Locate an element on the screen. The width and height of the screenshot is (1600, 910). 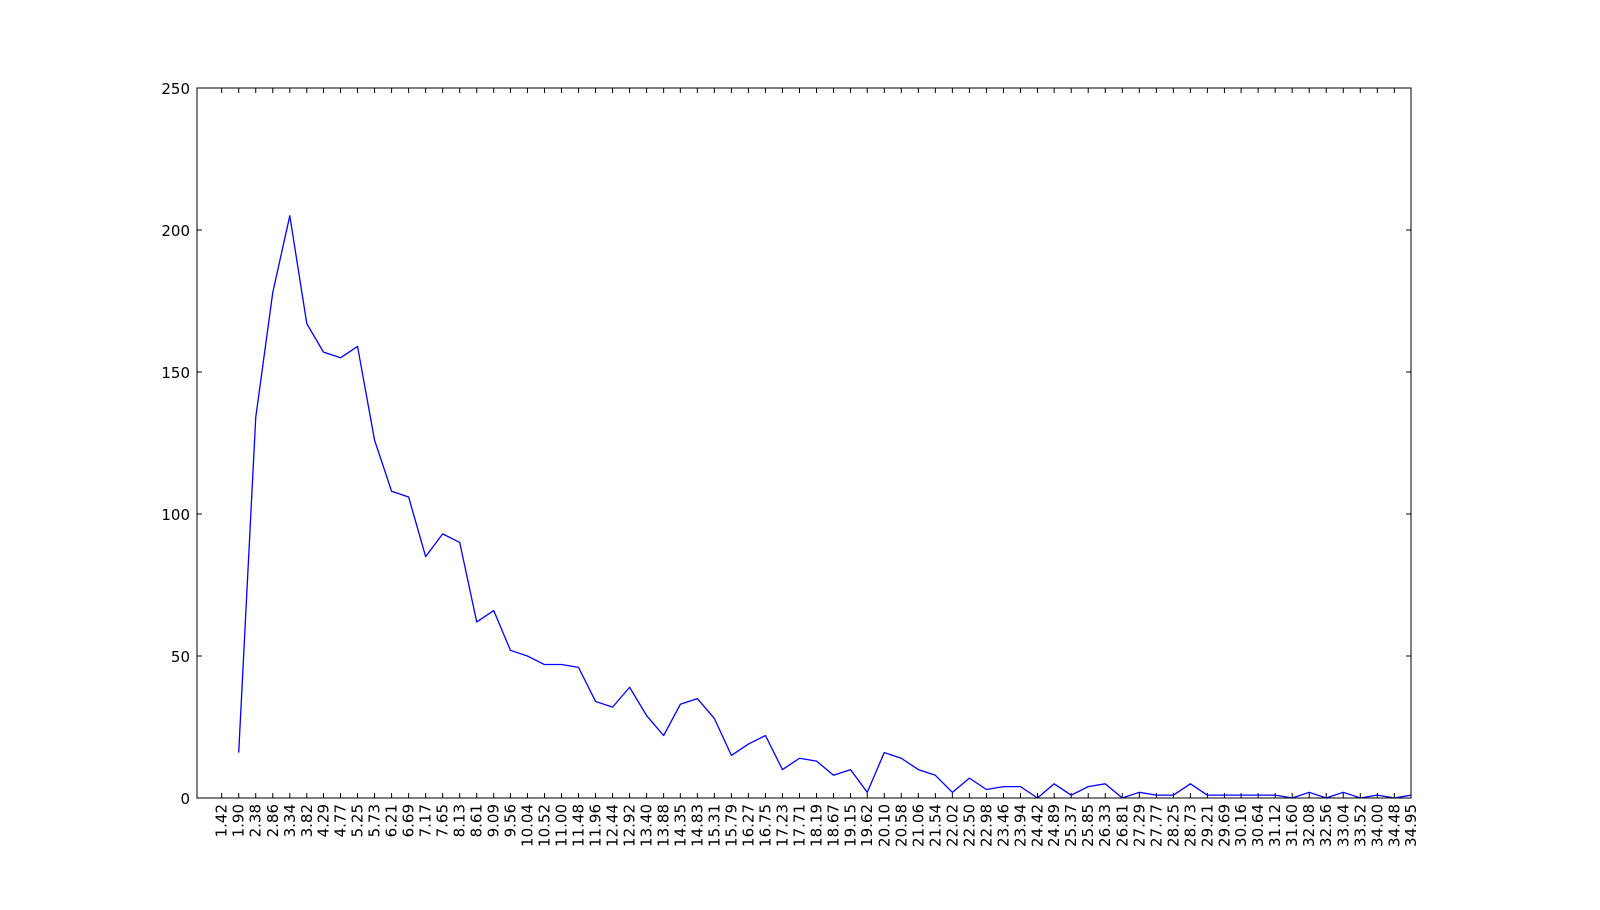
x-tick-label: 6.69 is located at coordinates (409, 820).